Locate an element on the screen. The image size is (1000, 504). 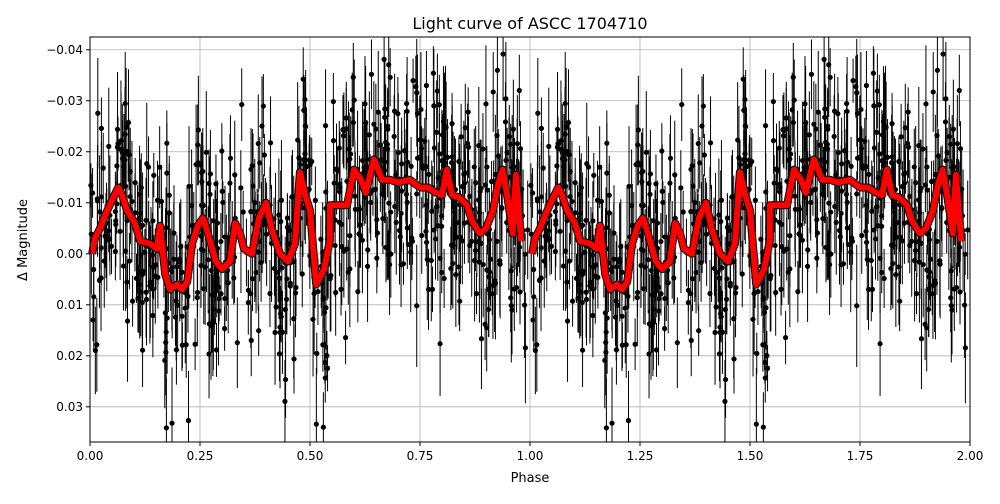
x-tick-label: 0.50 is located at coordinates (310, 456).